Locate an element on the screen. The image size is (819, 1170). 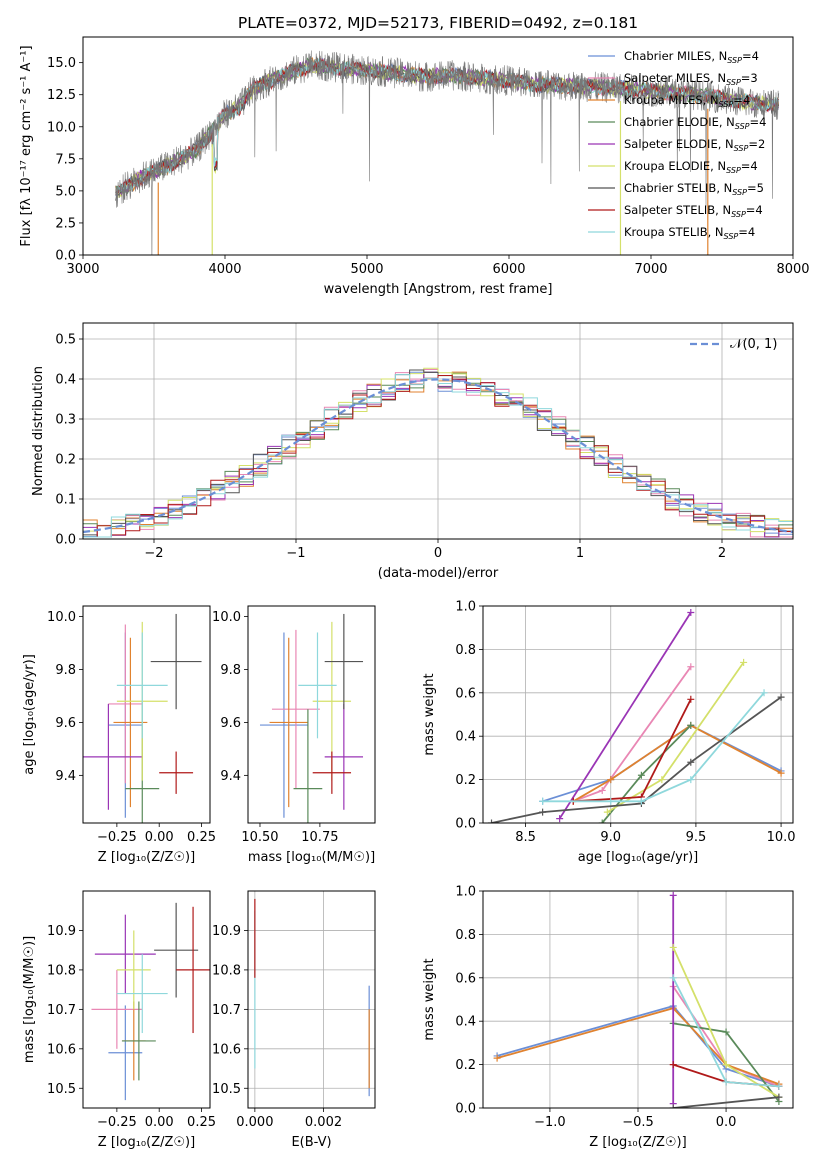
age_vs_z-ylabel: age [log₁₀(age/yr)] is located at coordinates (29, 714).